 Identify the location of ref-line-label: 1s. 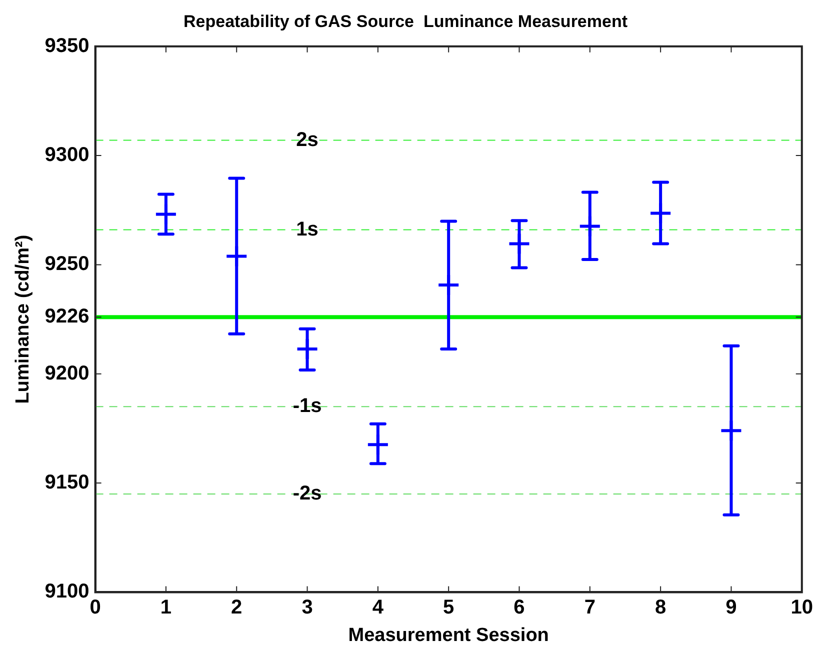
(307, 229).